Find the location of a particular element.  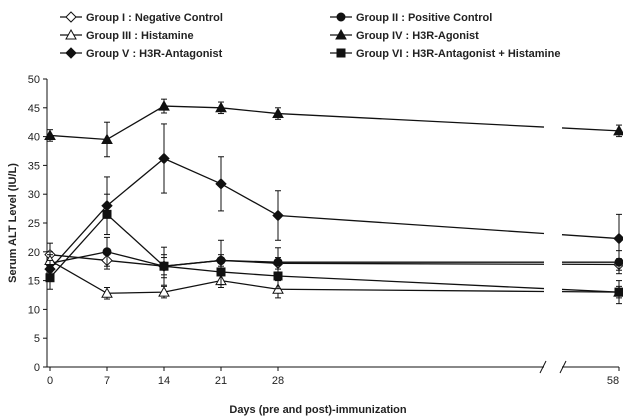

x-tick-label: 7 is located at coordinates (107, 381).